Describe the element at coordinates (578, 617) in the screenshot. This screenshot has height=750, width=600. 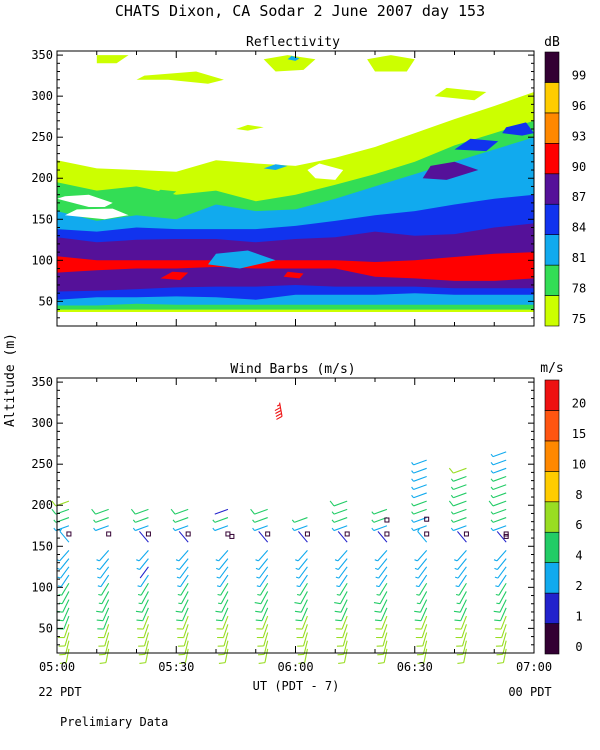
I see `wind-colorbar-label: 1` at that location.